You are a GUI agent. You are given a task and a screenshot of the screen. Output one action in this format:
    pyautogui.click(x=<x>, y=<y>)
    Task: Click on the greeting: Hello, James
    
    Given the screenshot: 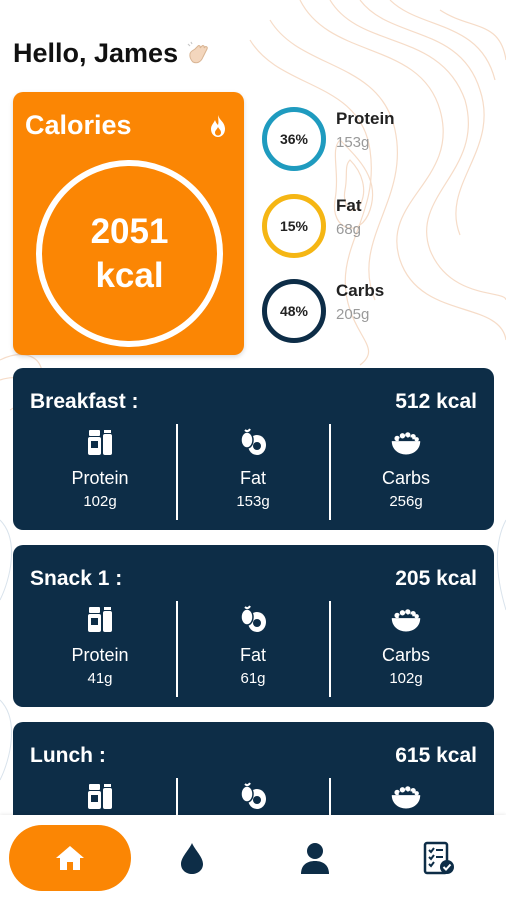 What is the action you would take?
    pyautogui.click(x=112, y=53)
    